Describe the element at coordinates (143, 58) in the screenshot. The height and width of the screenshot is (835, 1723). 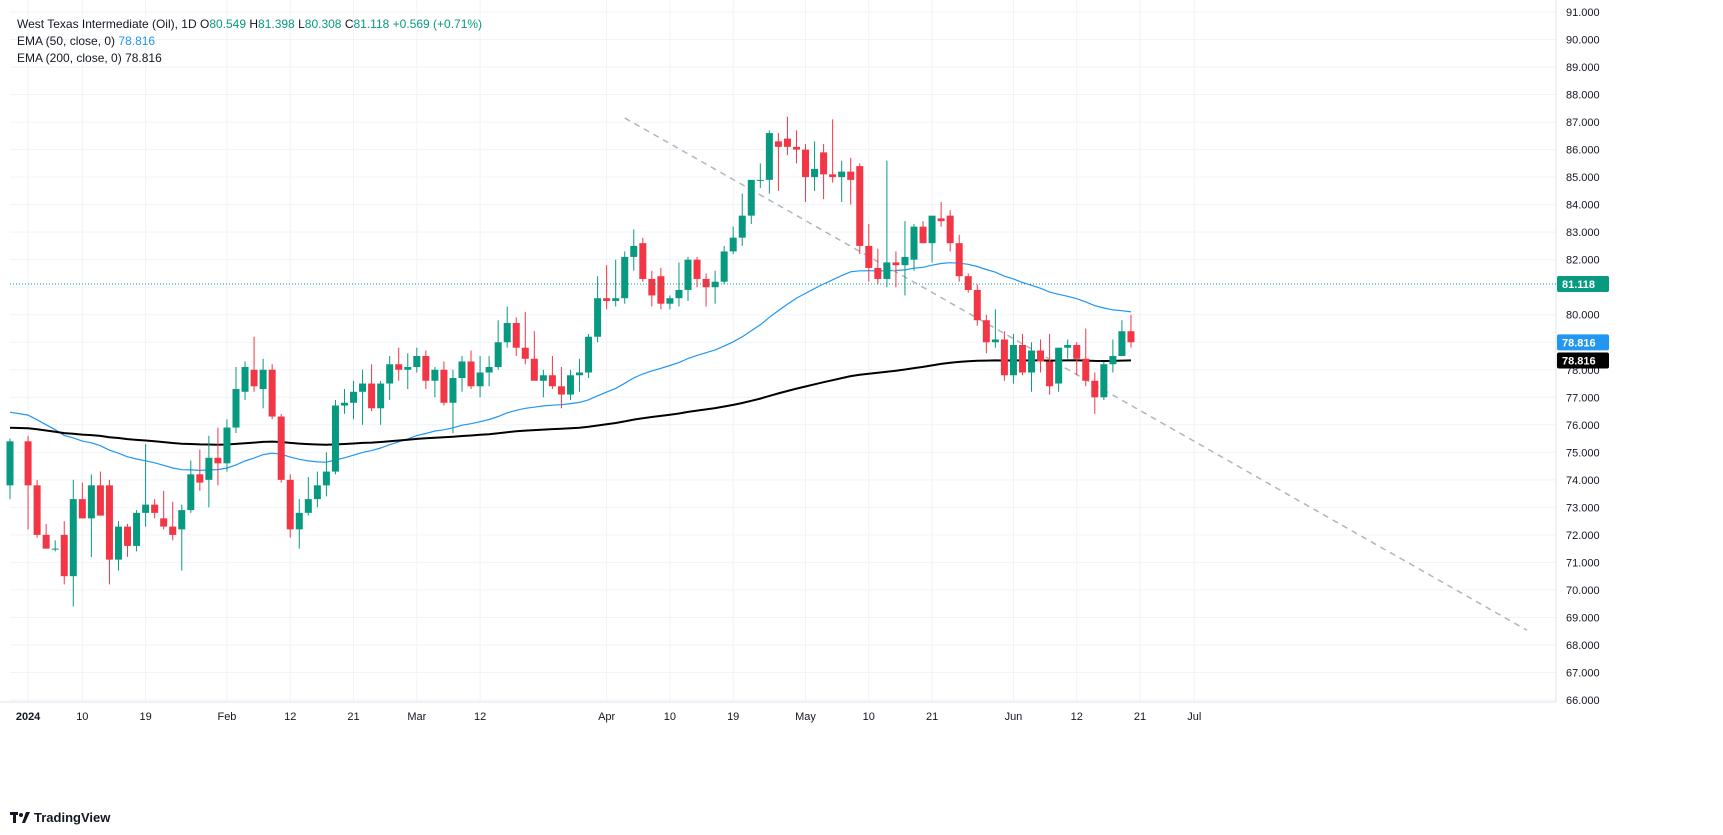
I see `ema200-value: 78.816` at that location.